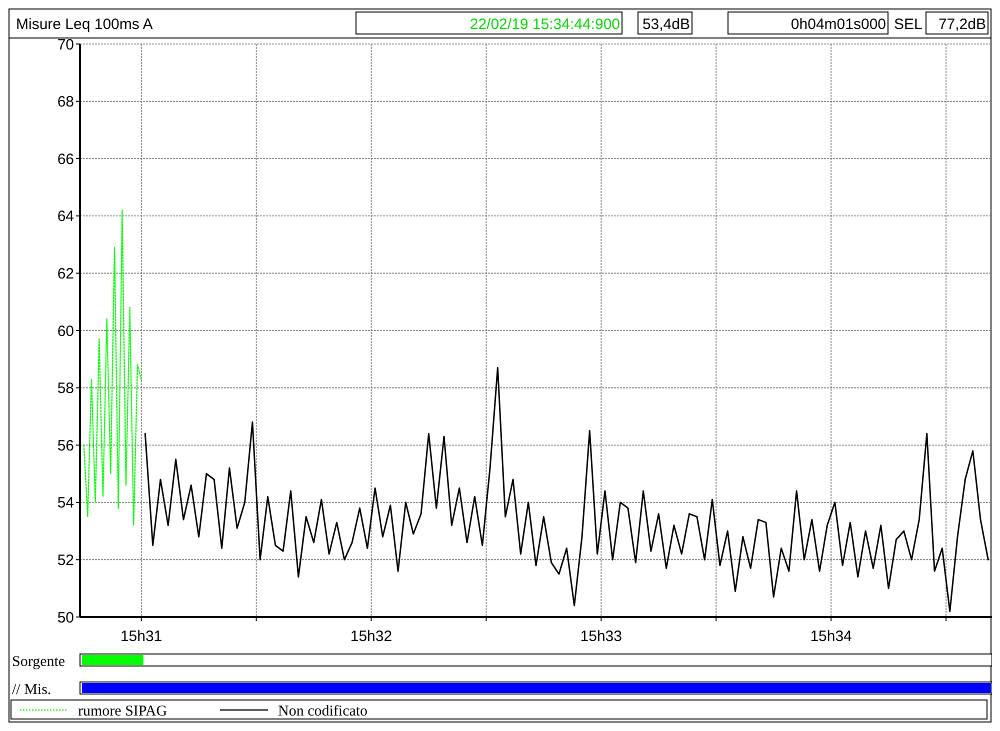  I want to click on x-tick-label: 15h31, so click(141, 636).